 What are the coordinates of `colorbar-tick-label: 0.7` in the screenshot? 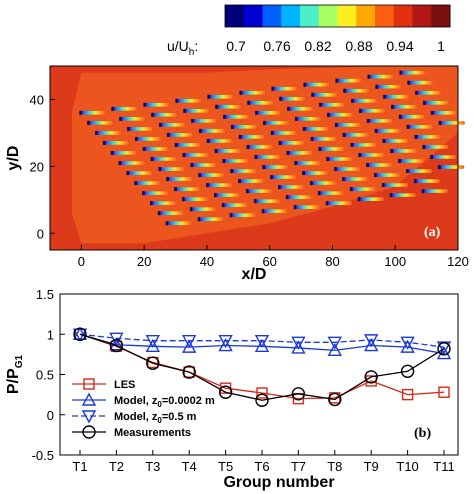 It's located at (236, 46).